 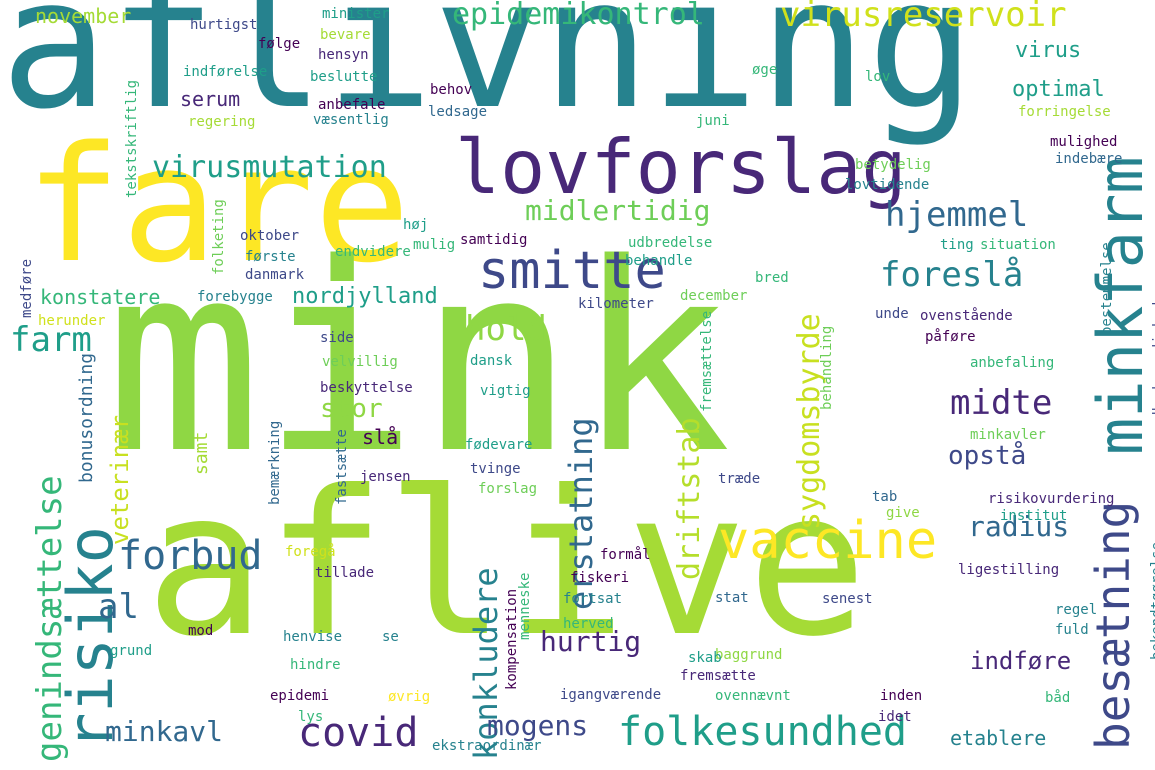 What do you see at coordinates (1034, 516) in the screenshot?
I see `cloud-word: institut` at bounding box center [1034, 516].